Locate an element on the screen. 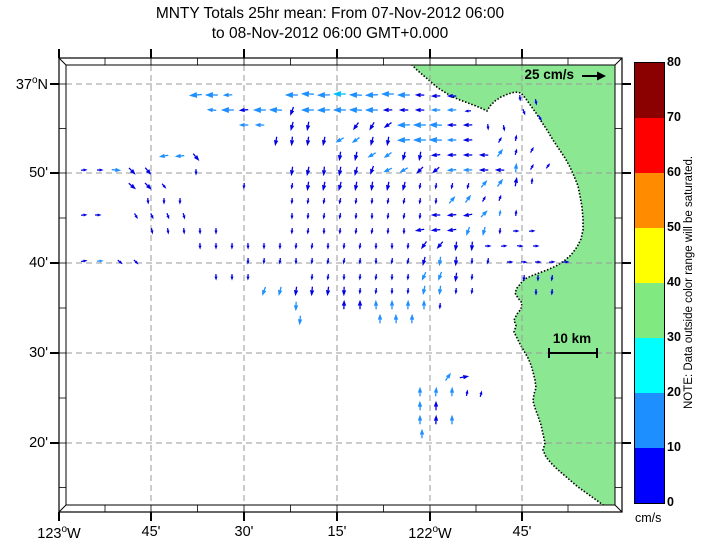 The height and width of the screenshot is (548, 703). x-tick-label: 123oW is located at coordinates (59, 533).